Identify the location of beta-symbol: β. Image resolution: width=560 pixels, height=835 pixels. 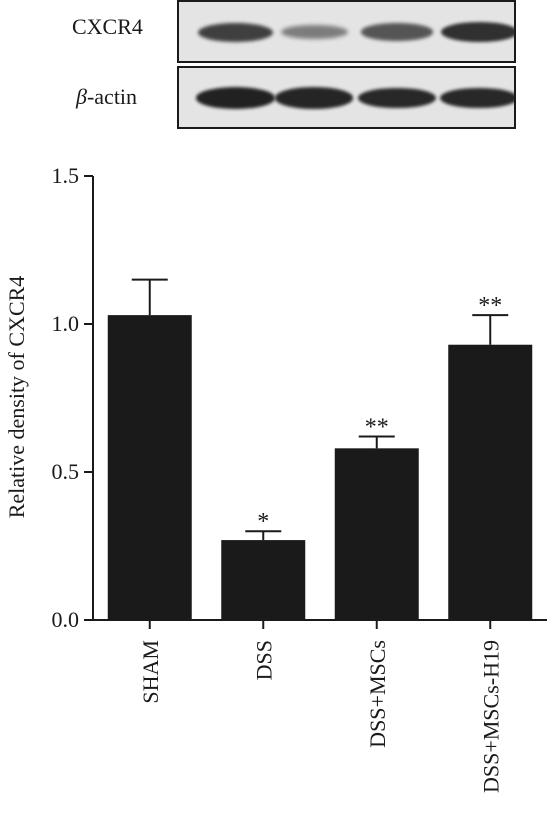
(81, 96).